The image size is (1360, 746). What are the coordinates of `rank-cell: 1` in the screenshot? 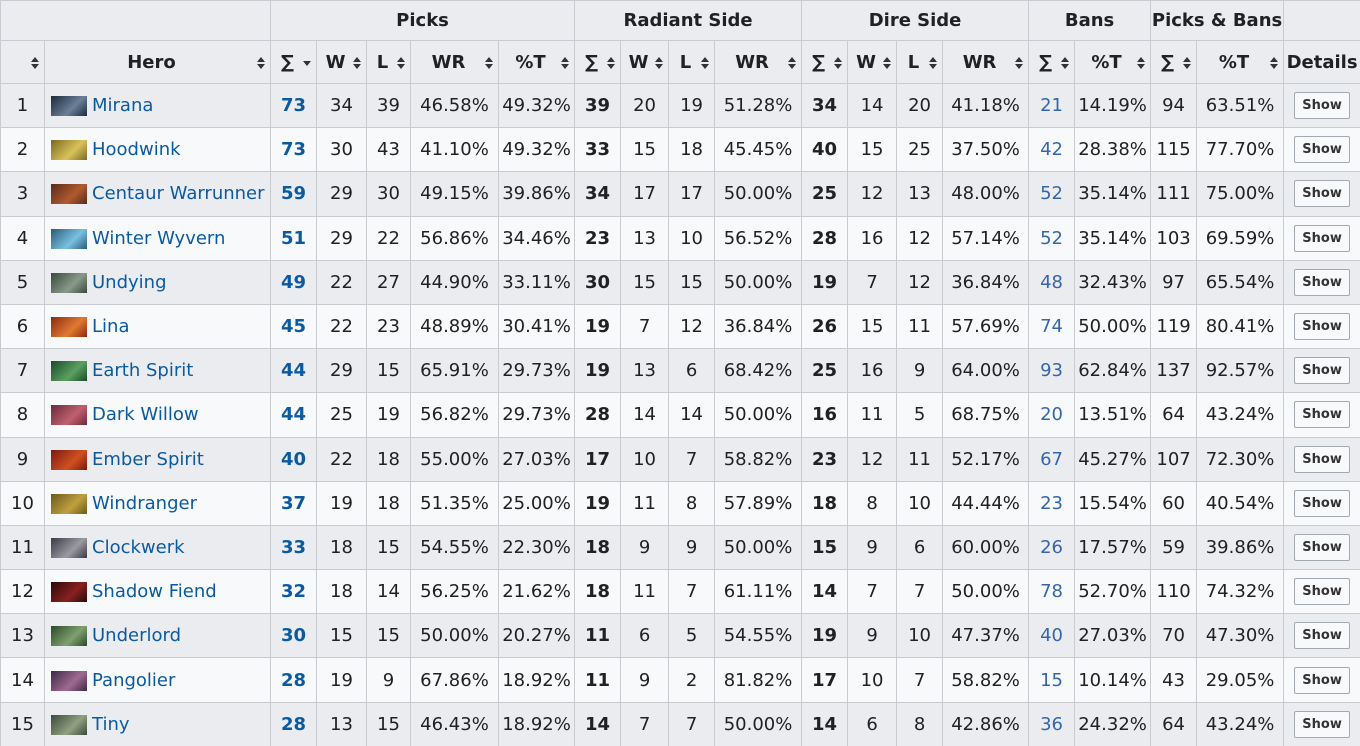 It's located at (22, 105).